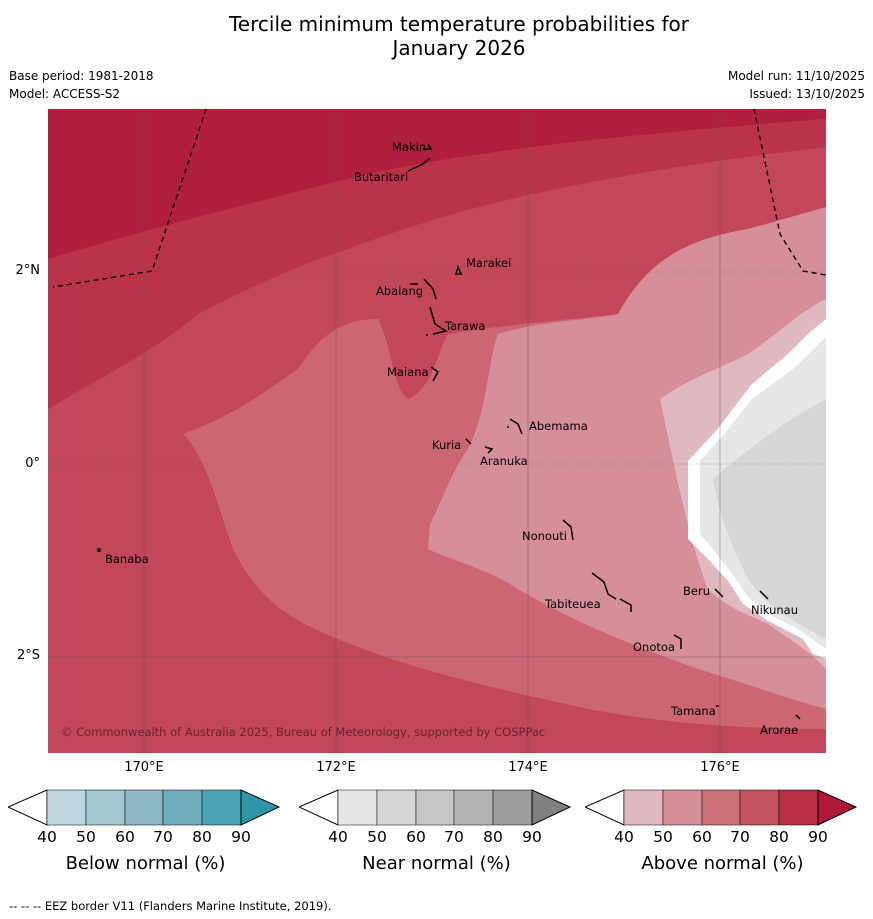 This screenshot has height=919, width=873. I want to click on above-tick-40: 40, so click(624, 837).